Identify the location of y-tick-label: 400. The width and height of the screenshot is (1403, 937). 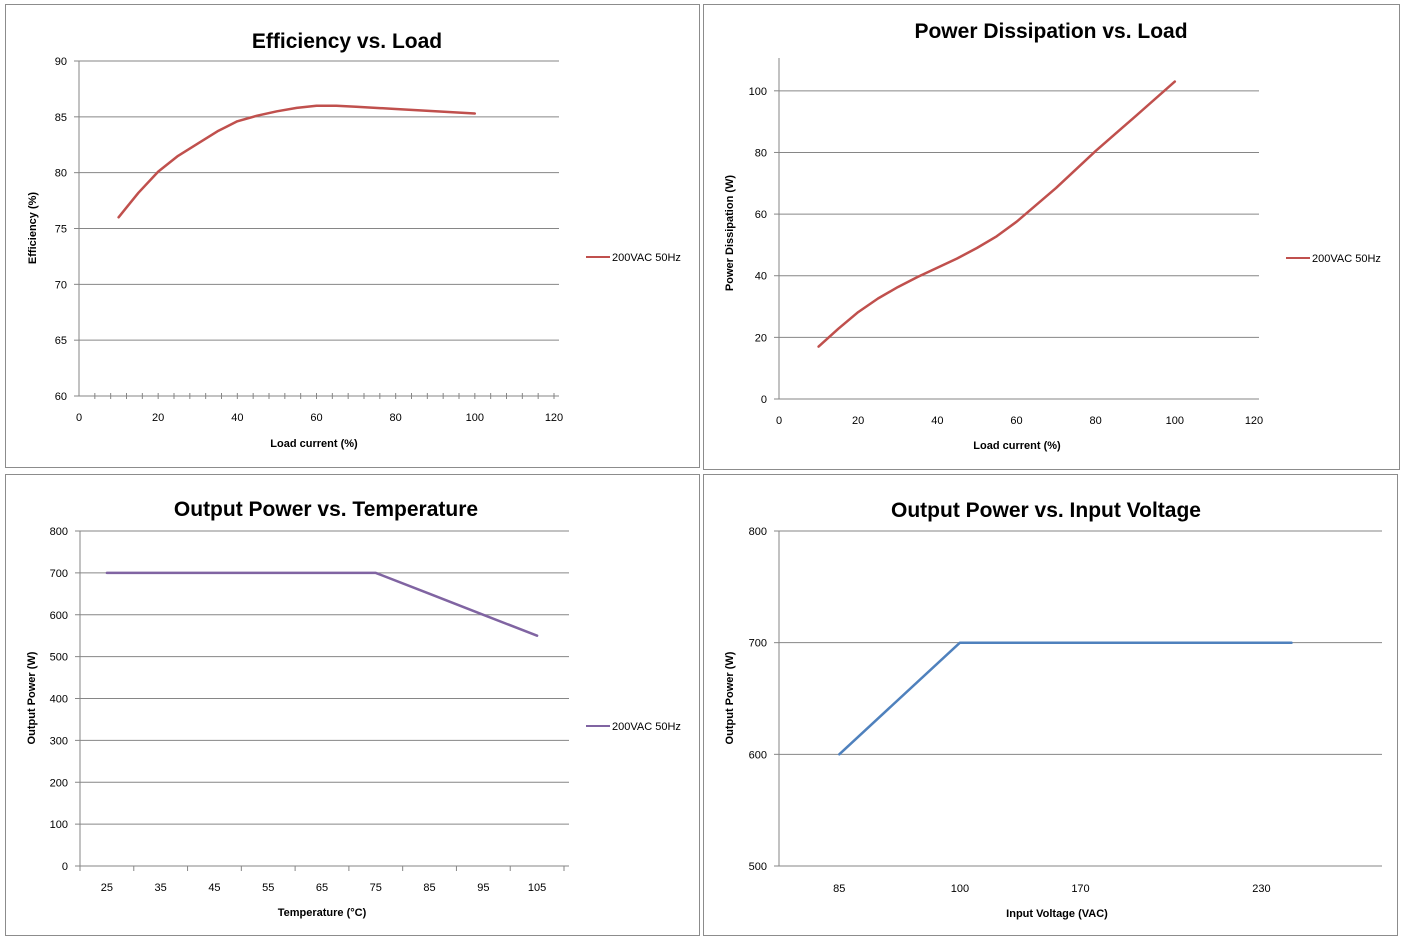
(59, 700).